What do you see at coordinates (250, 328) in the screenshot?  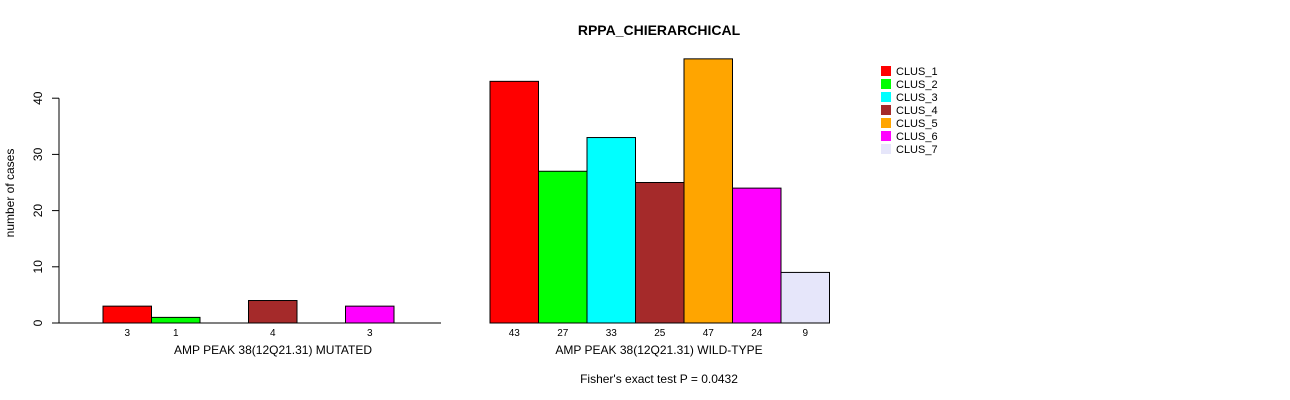 I see `panel-mutated: 3 1 4 3 AMP PEAK 38(12Q21.31) MUTATED` at bounding box center [250, 328].